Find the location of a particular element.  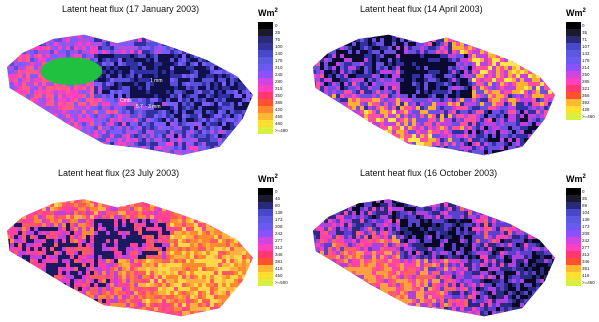

panel-title: Latent heat flux (23 July 2003) is located at coordinates (119, 173).